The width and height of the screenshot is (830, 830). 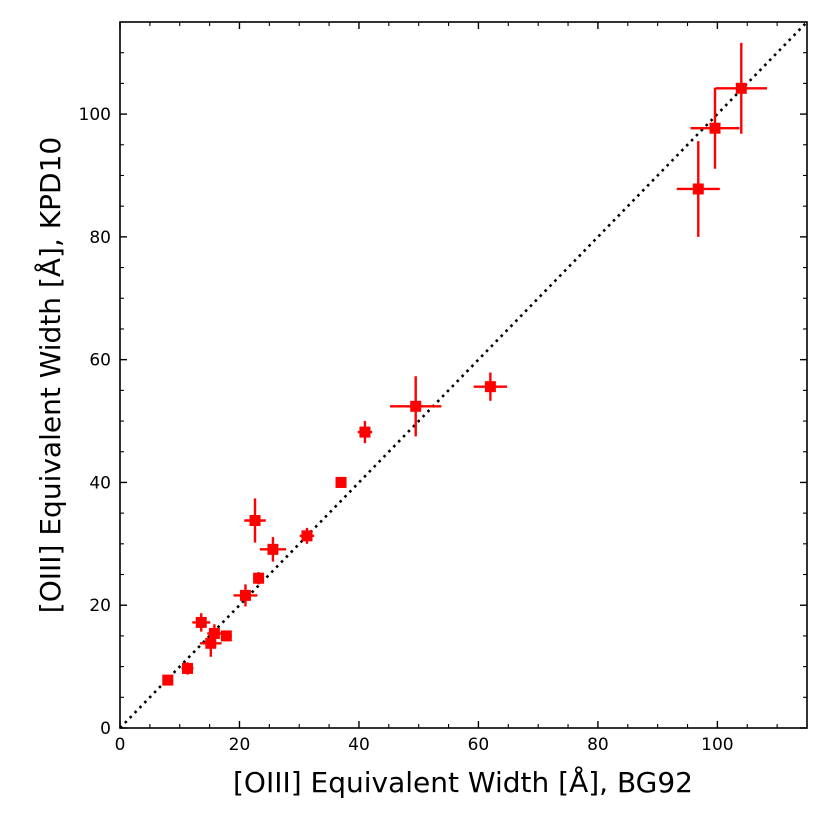 What do you see at coordinates (598, 745) in the screenshot?
I see `x-tick-label: 80` at bounding box center [598, 745].